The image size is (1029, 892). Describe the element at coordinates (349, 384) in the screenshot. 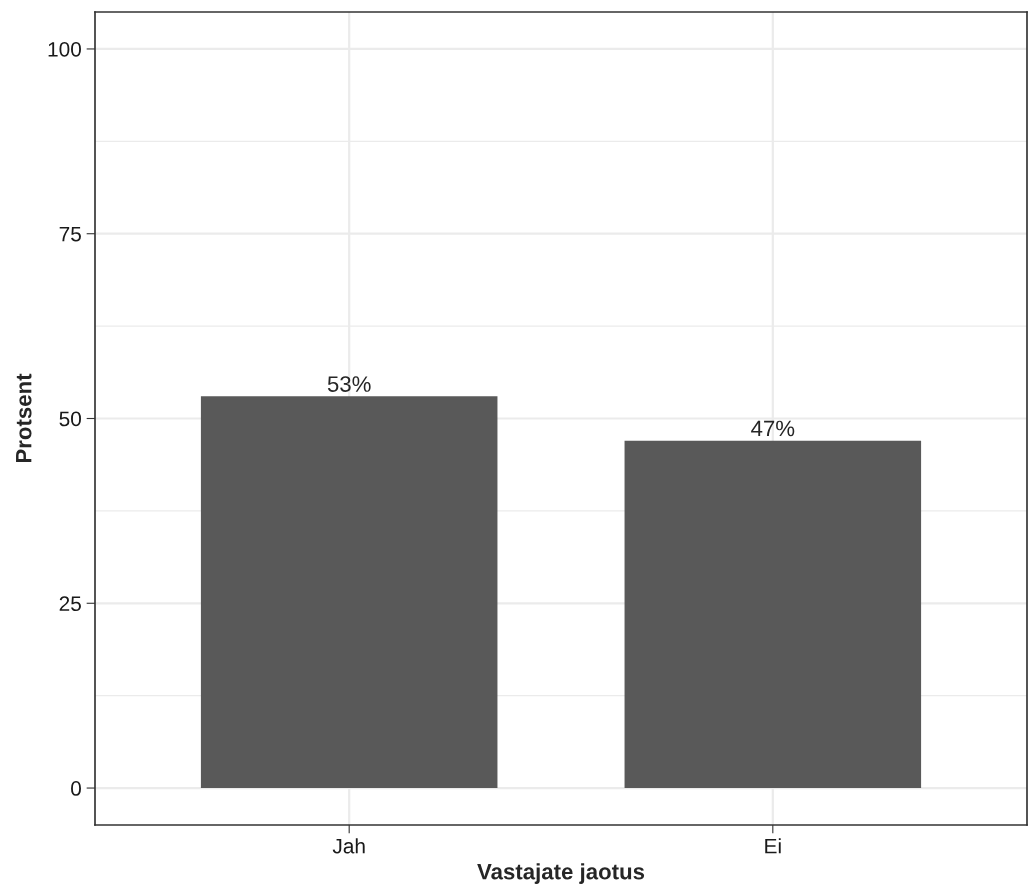

I see `data-label: 53%` at that location.